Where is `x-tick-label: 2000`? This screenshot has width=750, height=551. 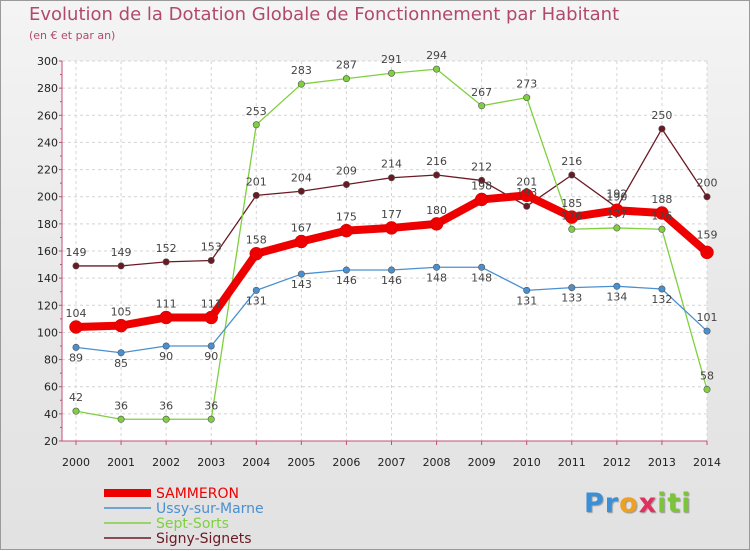
x-tick-label: 2000 is located at coordinates (76, 462).